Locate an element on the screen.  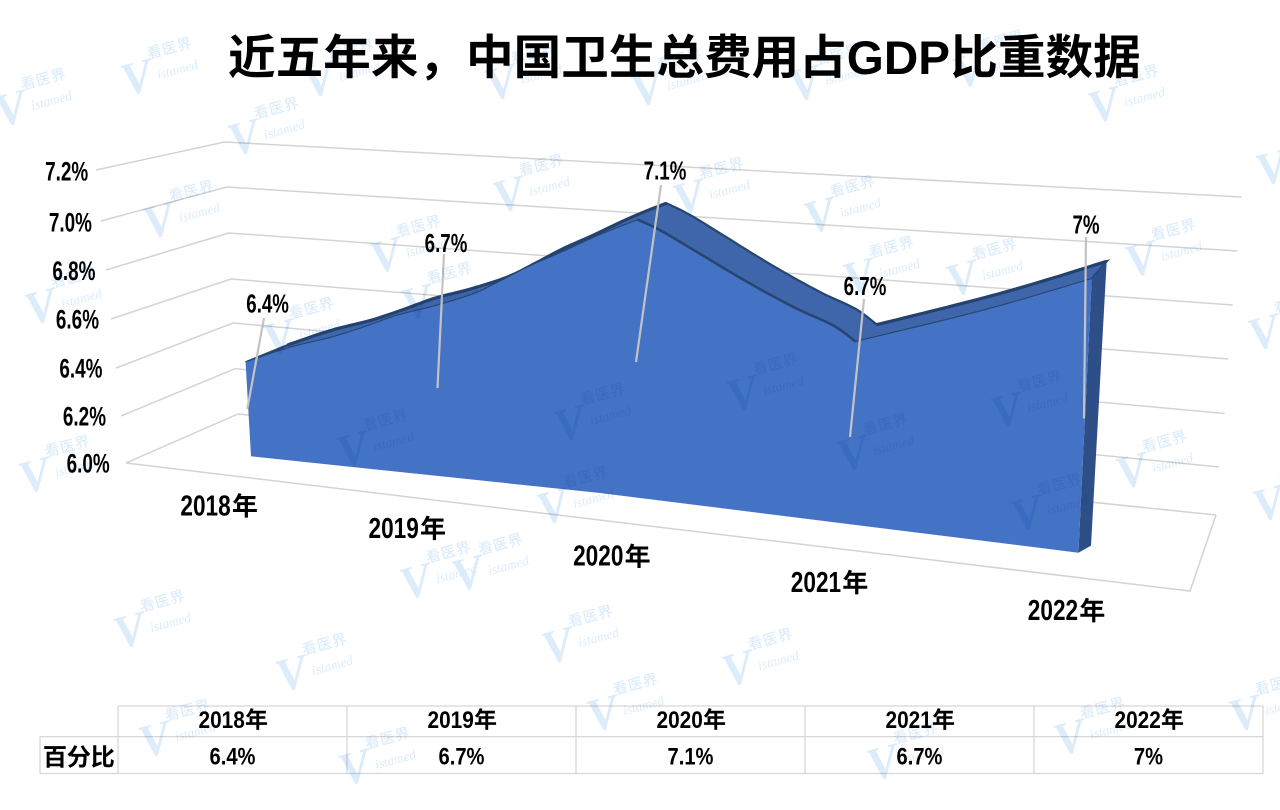
svg-text: 2022 is located at coordinates (1053, 609).